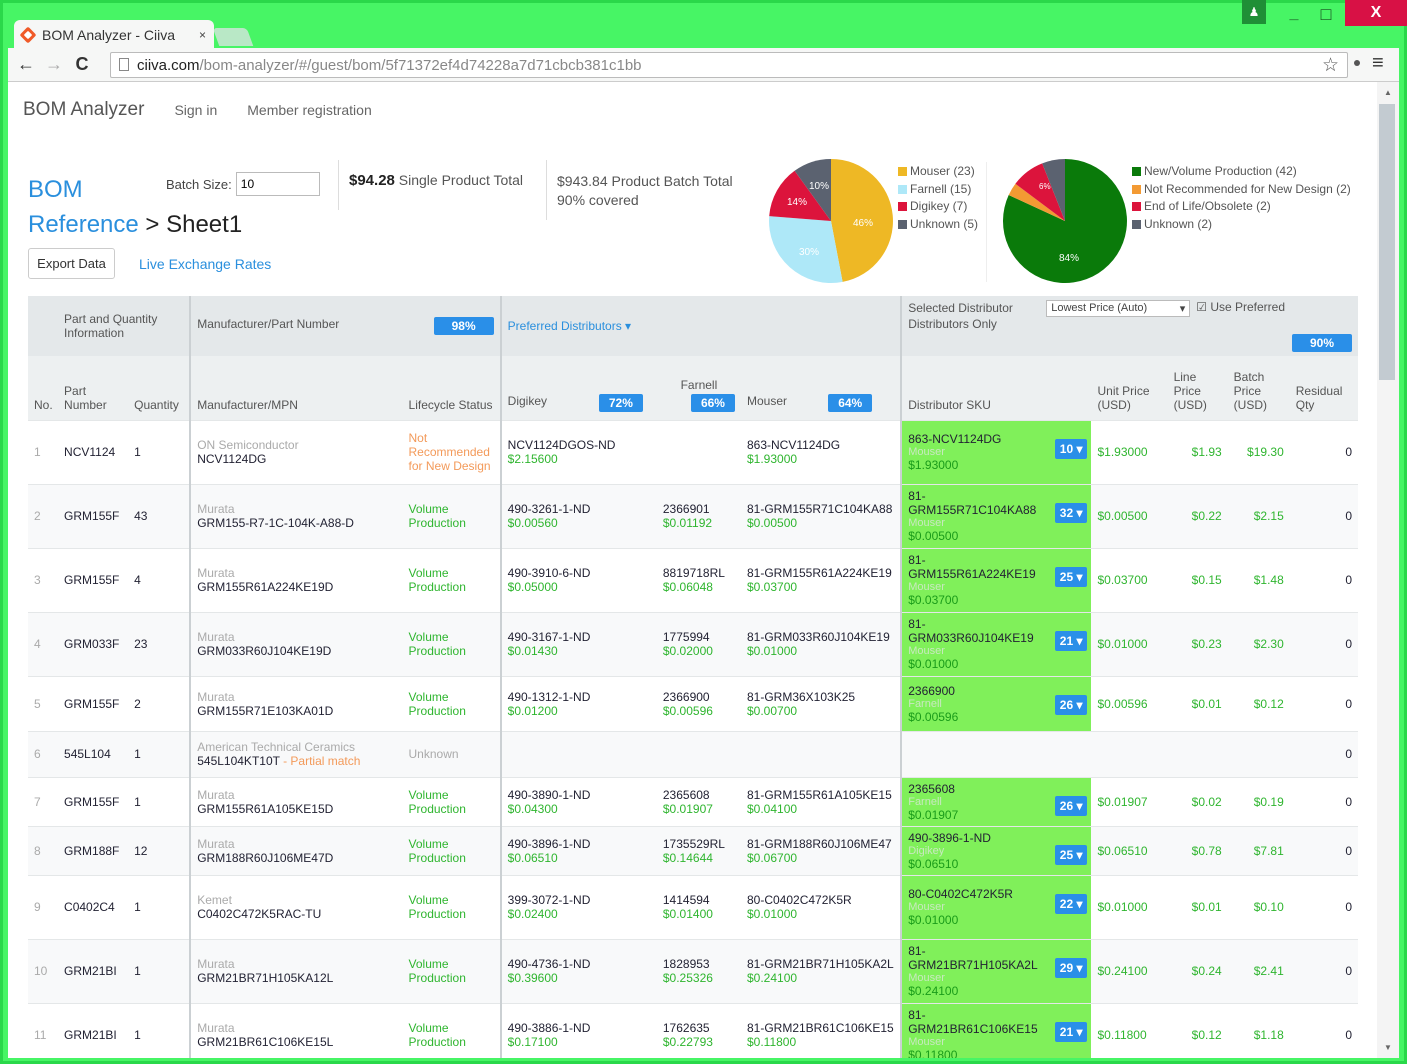  Describe the element at coordinates (1388, 92) in the screenshot. I see `scroll-up-arrow-icon: ▲` at that location.